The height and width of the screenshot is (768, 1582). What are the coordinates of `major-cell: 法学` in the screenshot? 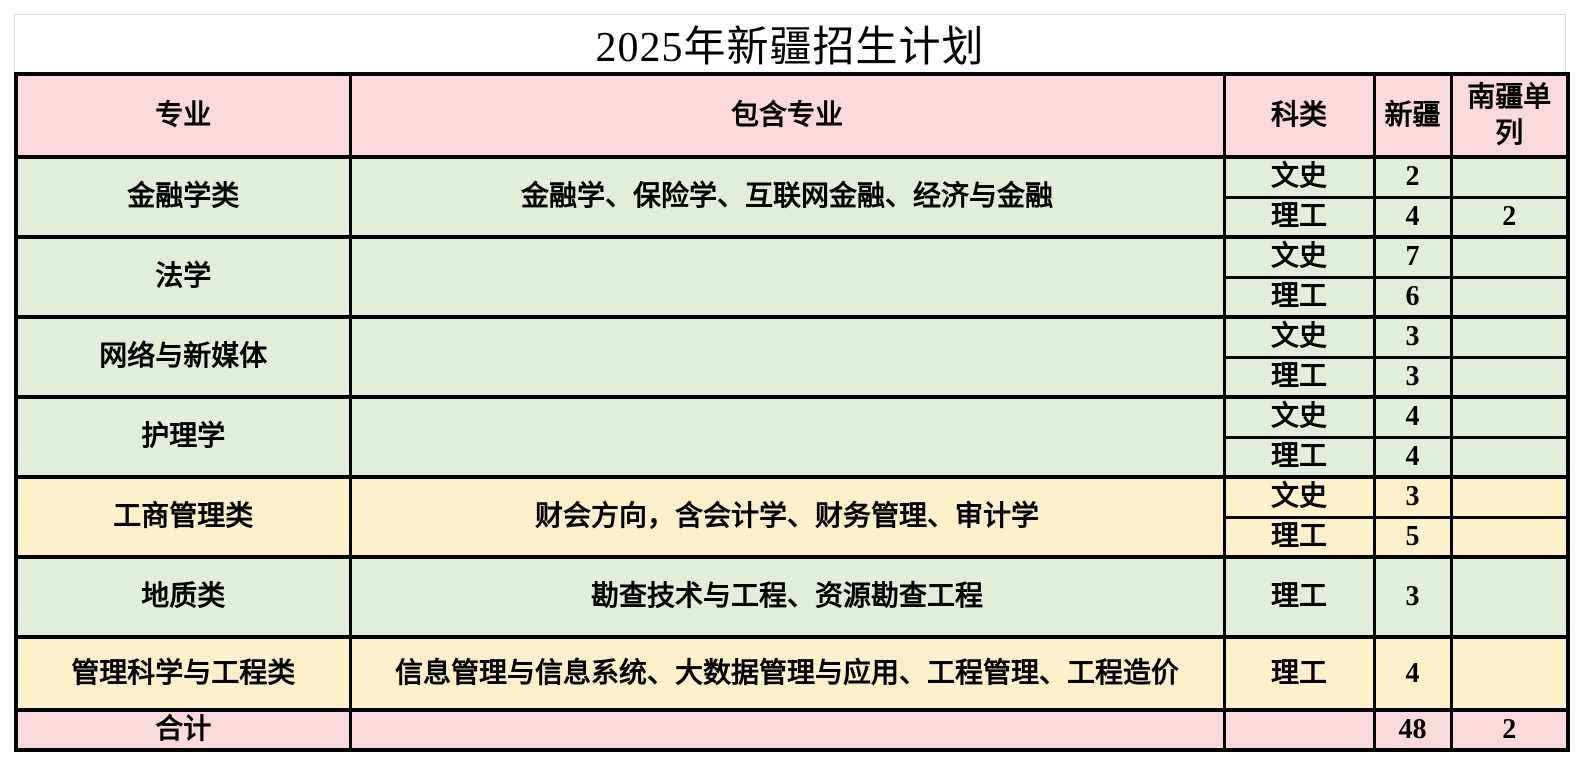 It's located at (183, 277).